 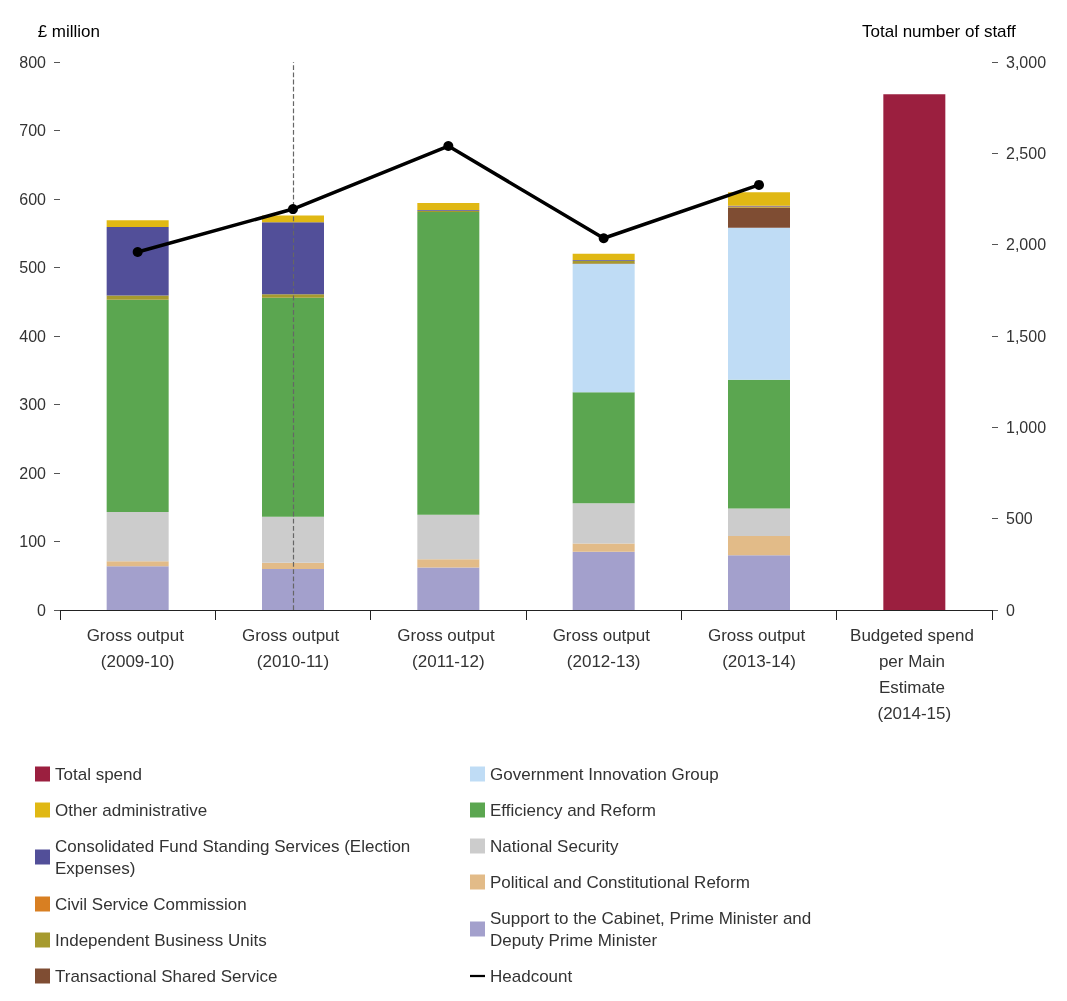 What do you see at coordinates (293, 648) in the screenshot?
I see `x-tick-label: Gross output (2010-11)` at bounding box center [293, 648].